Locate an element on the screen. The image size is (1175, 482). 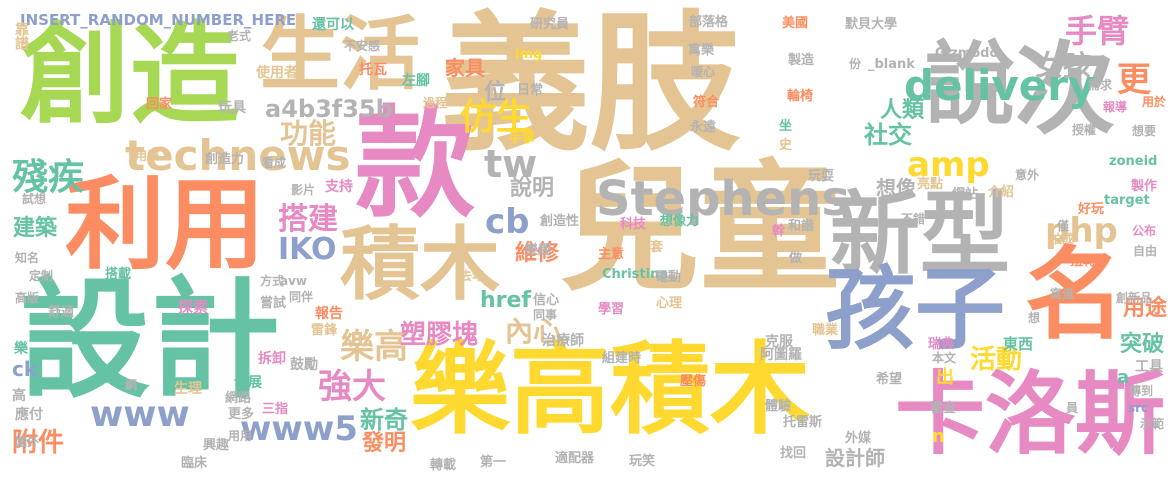
word-9: 次 is located at coordinates (1065, 89).